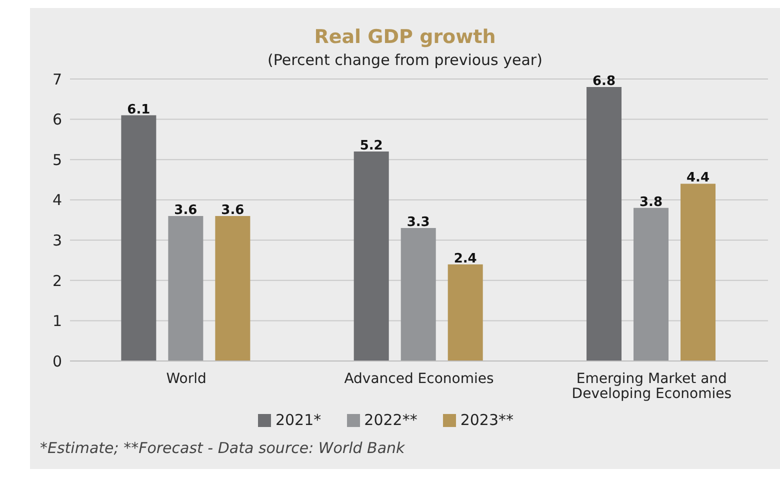  What do you see at coordinates (57, 281) in the screenshot?
I see `y-tick-label: 2` at bounding box center [57, 281].